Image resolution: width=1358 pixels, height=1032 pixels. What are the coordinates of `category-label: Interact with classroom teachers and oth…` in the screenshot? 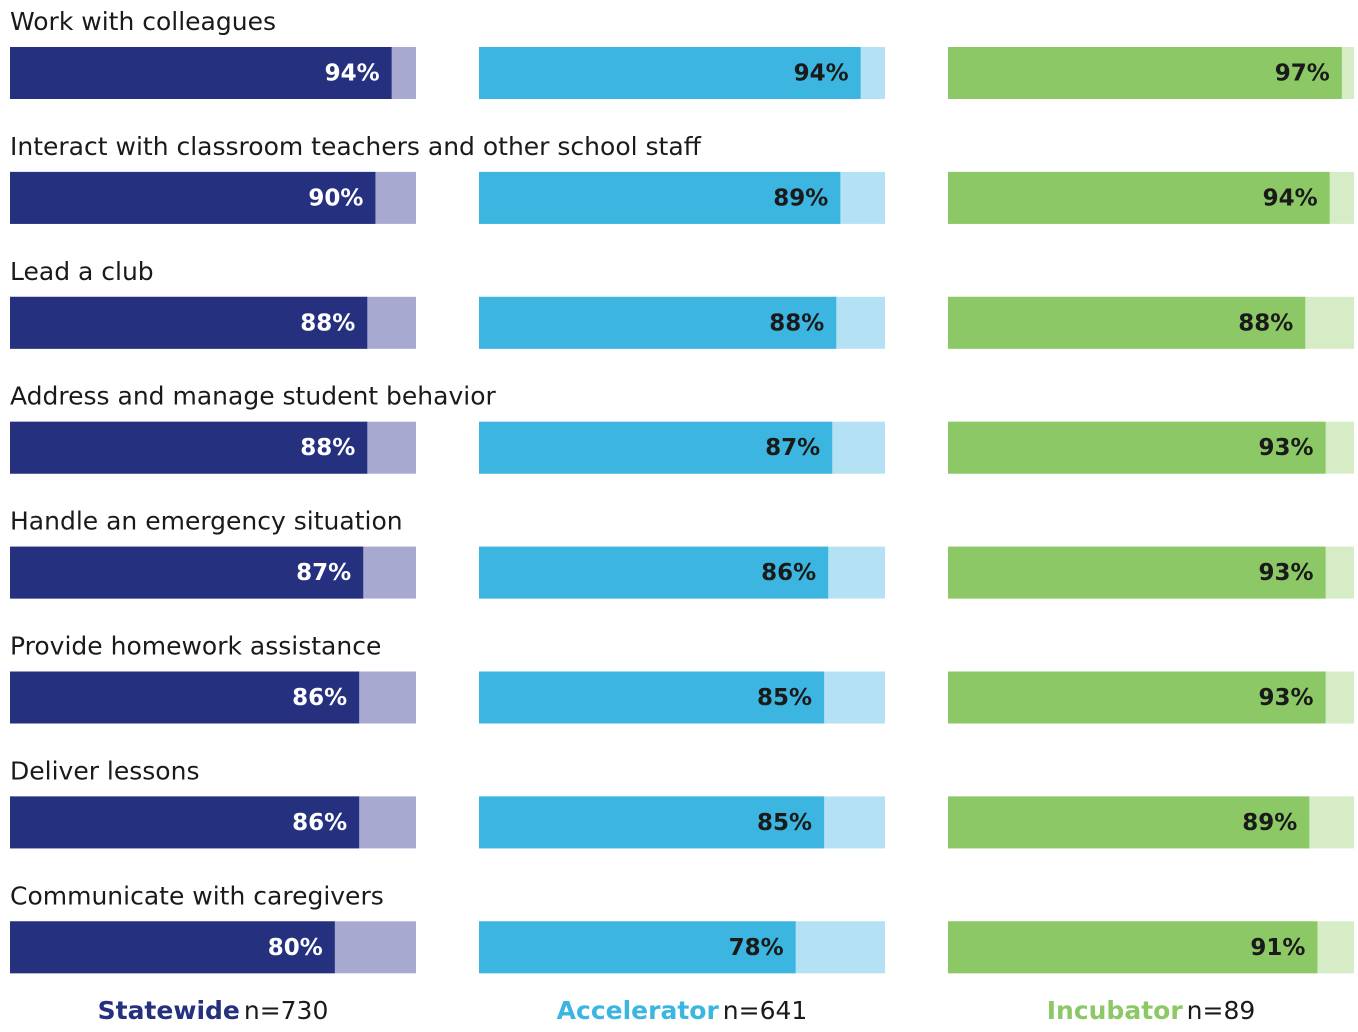 It's located at (356, 146).